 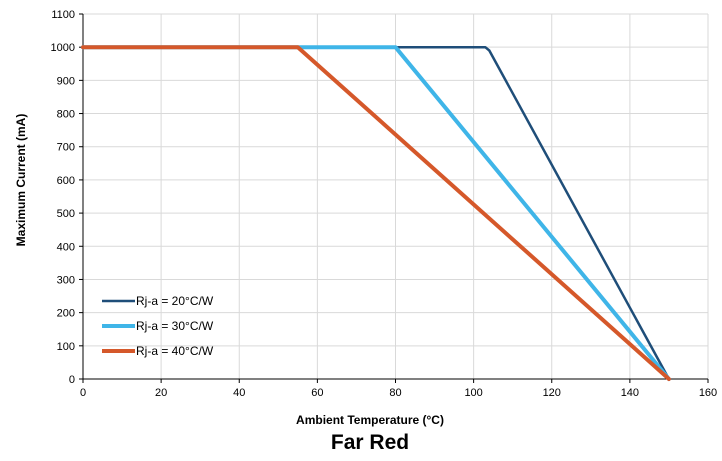 I want to click on legend-label: Rj-a = 30°C/W, so click(x=175, y=326).